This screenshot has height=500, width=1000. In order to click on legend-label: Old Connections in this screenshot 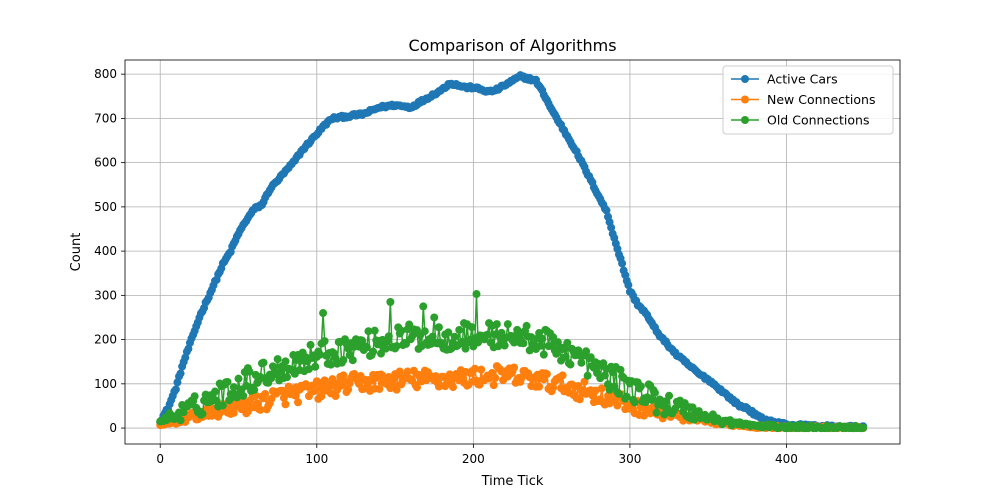, I will do `click(818, 120)`.